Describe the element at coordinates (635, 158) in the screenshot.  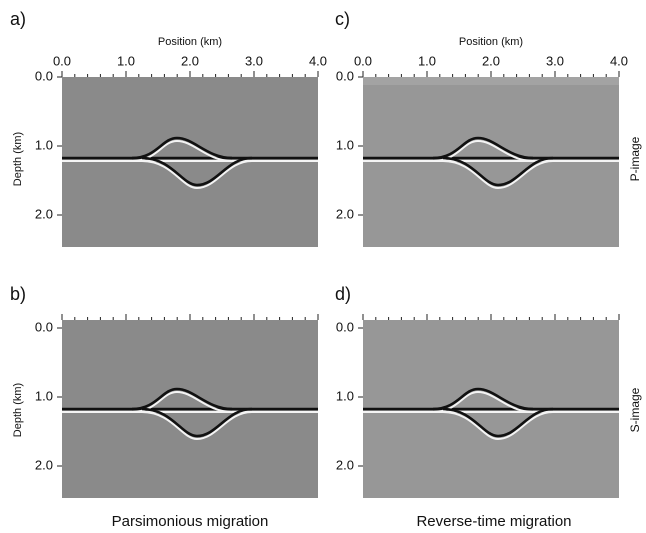
I see `side-label: P-image` at that location.